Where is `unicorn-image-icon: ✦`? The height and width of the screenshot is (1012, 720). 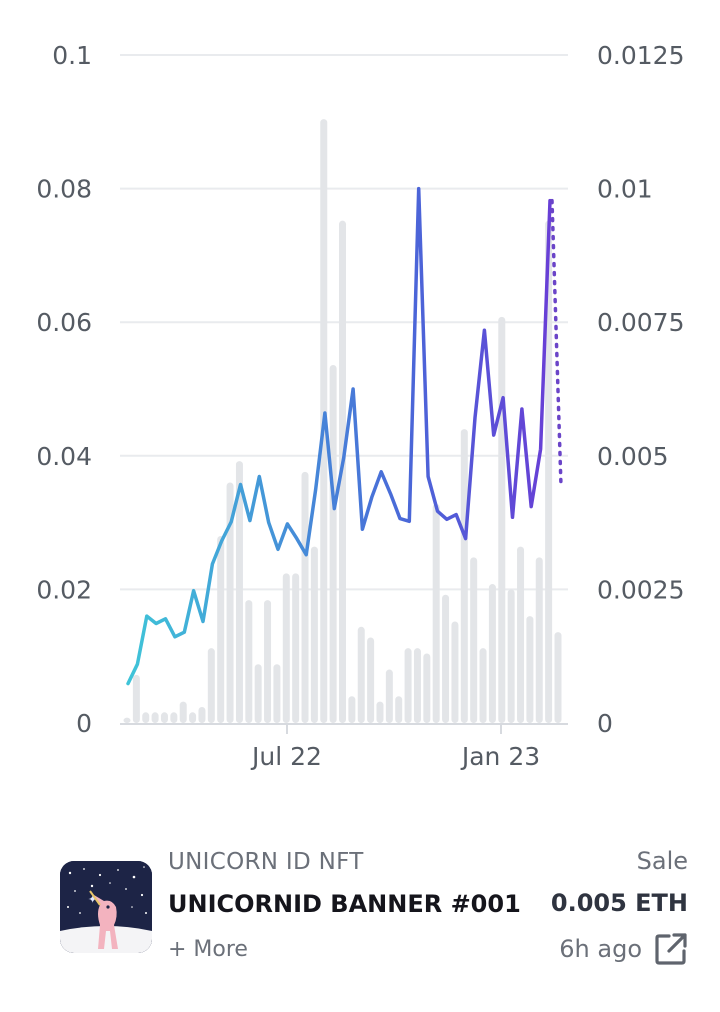 unicorn-image-icon: ✦ is located at coordinates (106, 907).